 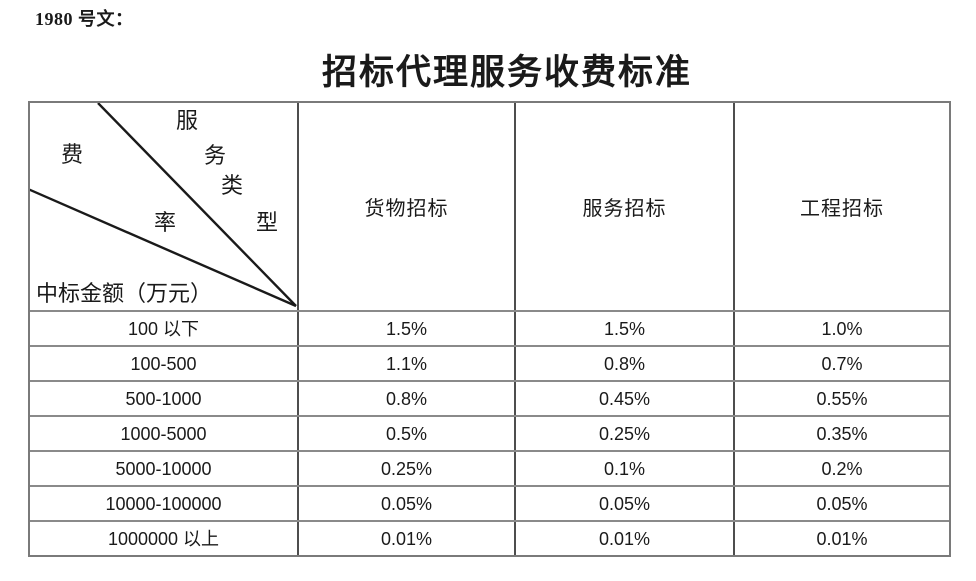 I want to click on rate-char: 率, so click(x=165, y=222).